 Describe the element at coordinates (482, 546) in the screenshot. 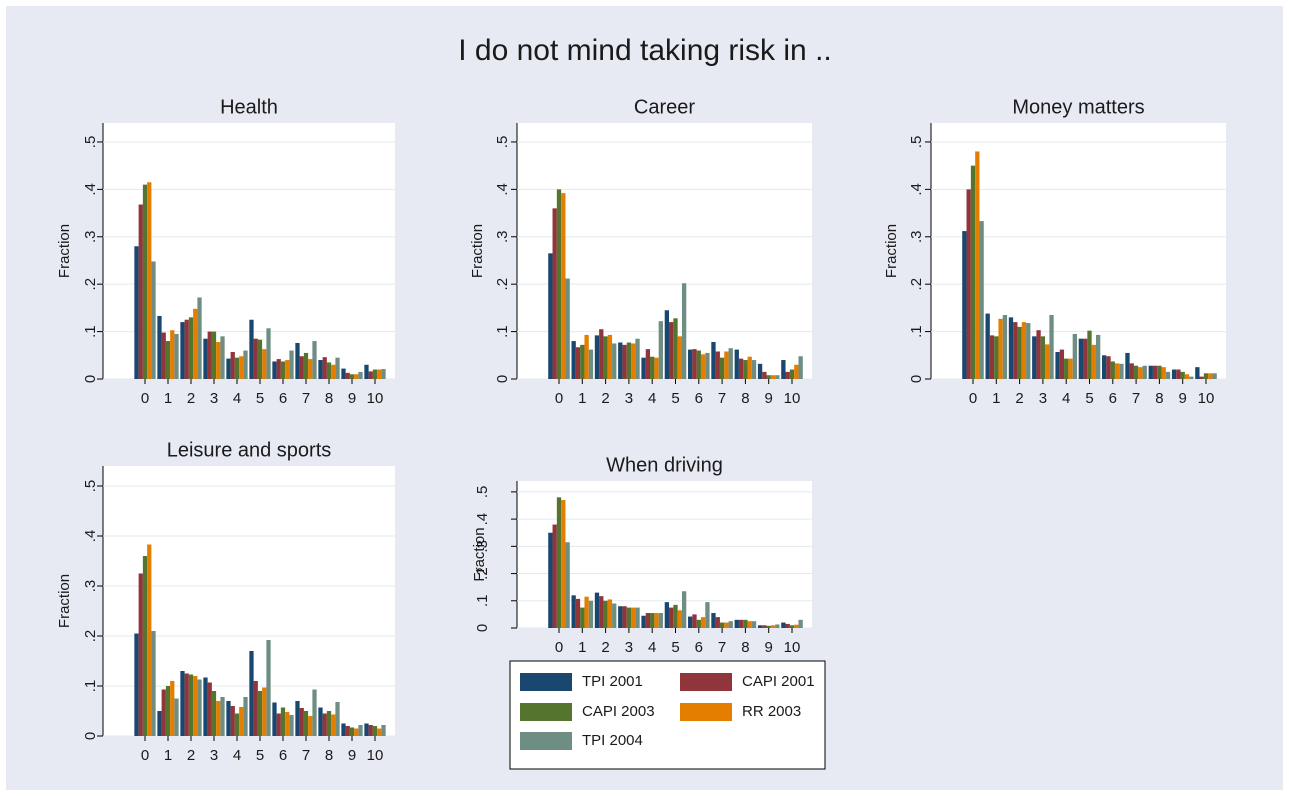

I see `y-tick-label: .3` at that location.